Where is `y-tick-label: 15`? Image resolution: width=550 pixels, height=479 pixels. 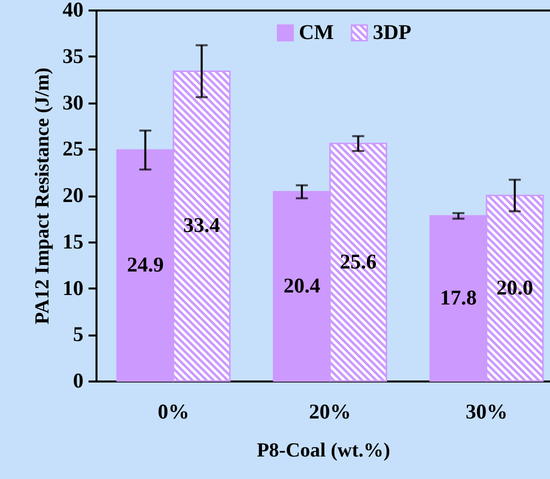 y-tick-label: 15 is located at coordinates (73, 241).